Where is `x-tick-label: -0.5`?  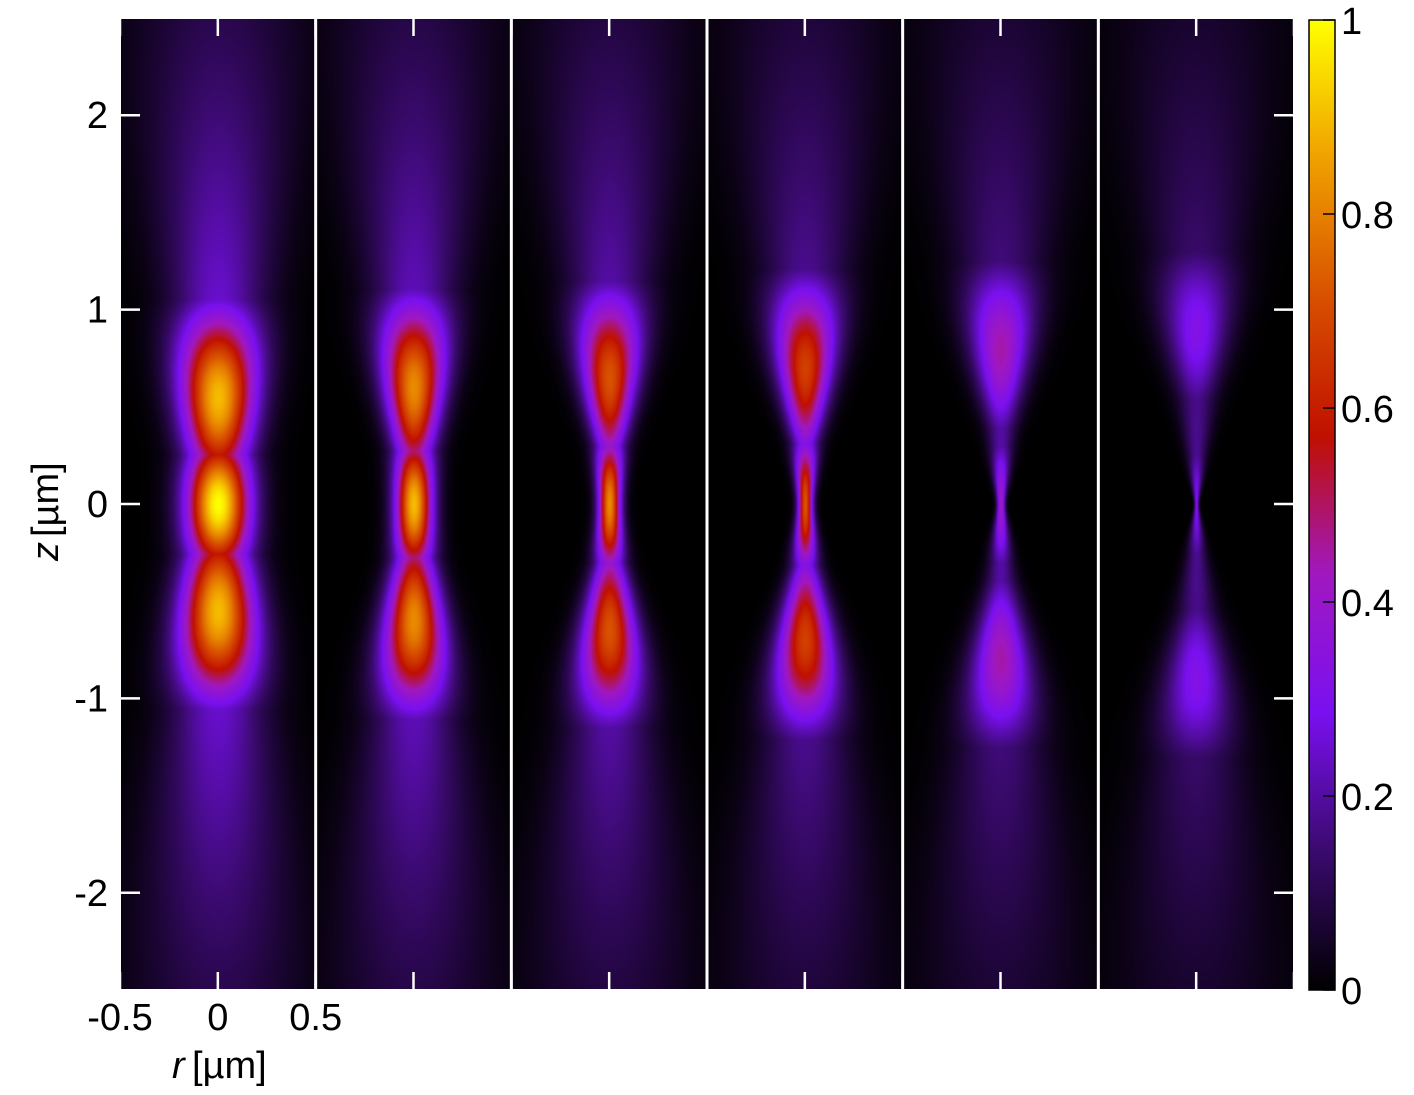 x-tick-label: -0.5 is located at coordinates (119, 1018).